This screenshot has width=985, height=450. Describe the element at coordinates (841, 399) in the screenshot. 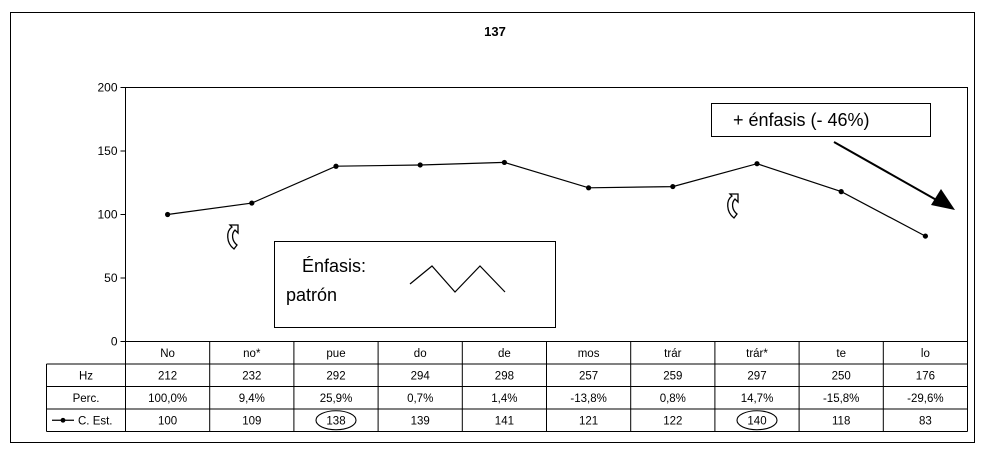

I see `table-cell: -15,8%` at that location.